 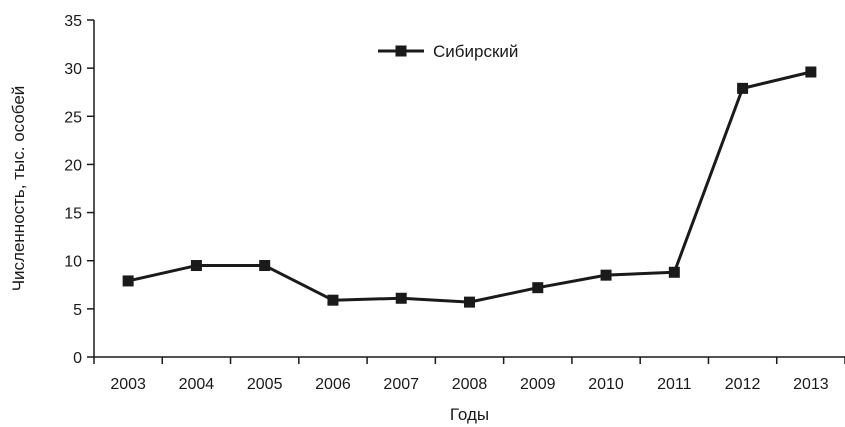 I want to click on y-tick-label: 25, so click(x=73, y=117).